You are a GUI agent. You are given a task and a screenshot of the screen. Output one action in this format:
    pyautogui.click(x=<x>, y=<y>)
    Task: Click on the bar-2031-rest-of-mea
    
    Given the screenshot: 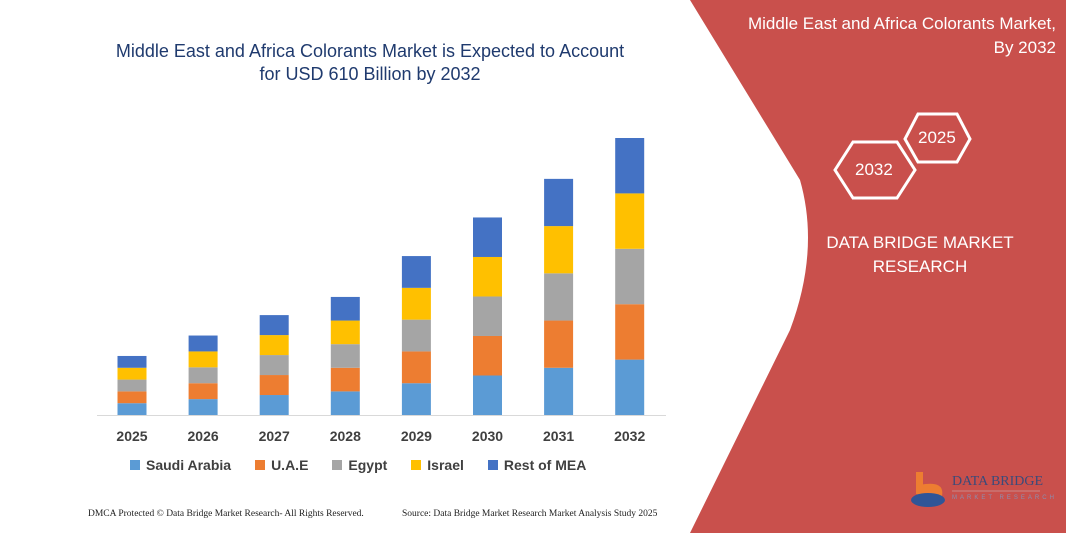 What is the action you would take?
    pyautogui.click(x=559, y=202)
    